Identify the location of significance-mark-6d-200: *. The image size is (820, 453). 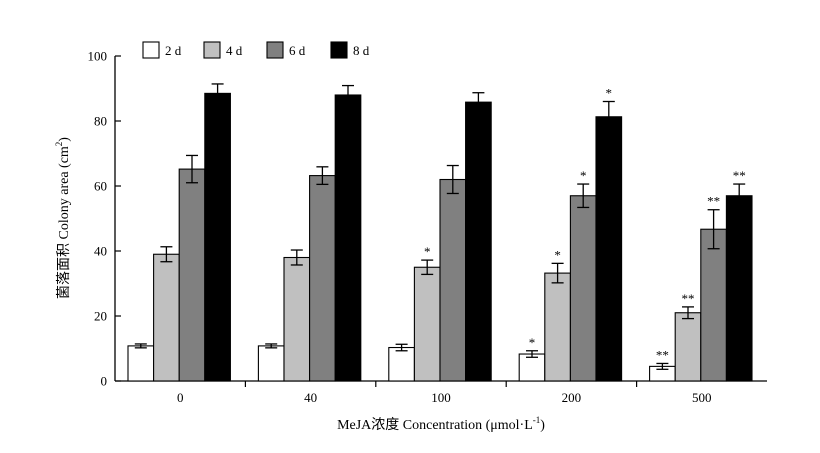
(583, 175).